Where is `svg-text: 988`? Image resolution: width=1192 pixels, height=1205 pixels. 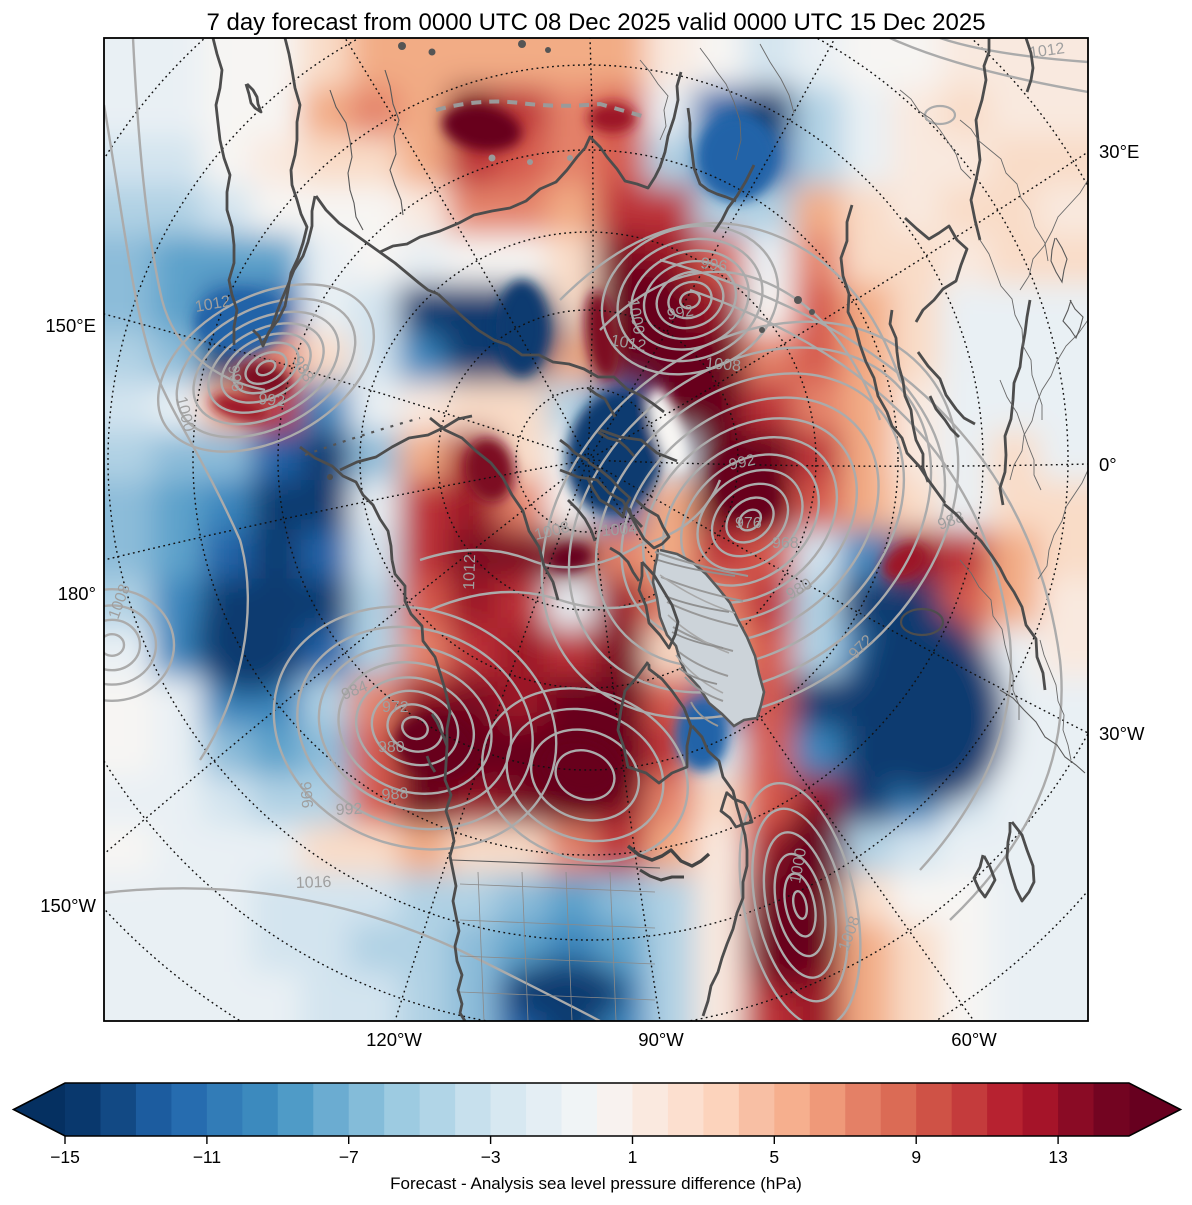 svg-text: 988 is located at coordinates (395, 794).